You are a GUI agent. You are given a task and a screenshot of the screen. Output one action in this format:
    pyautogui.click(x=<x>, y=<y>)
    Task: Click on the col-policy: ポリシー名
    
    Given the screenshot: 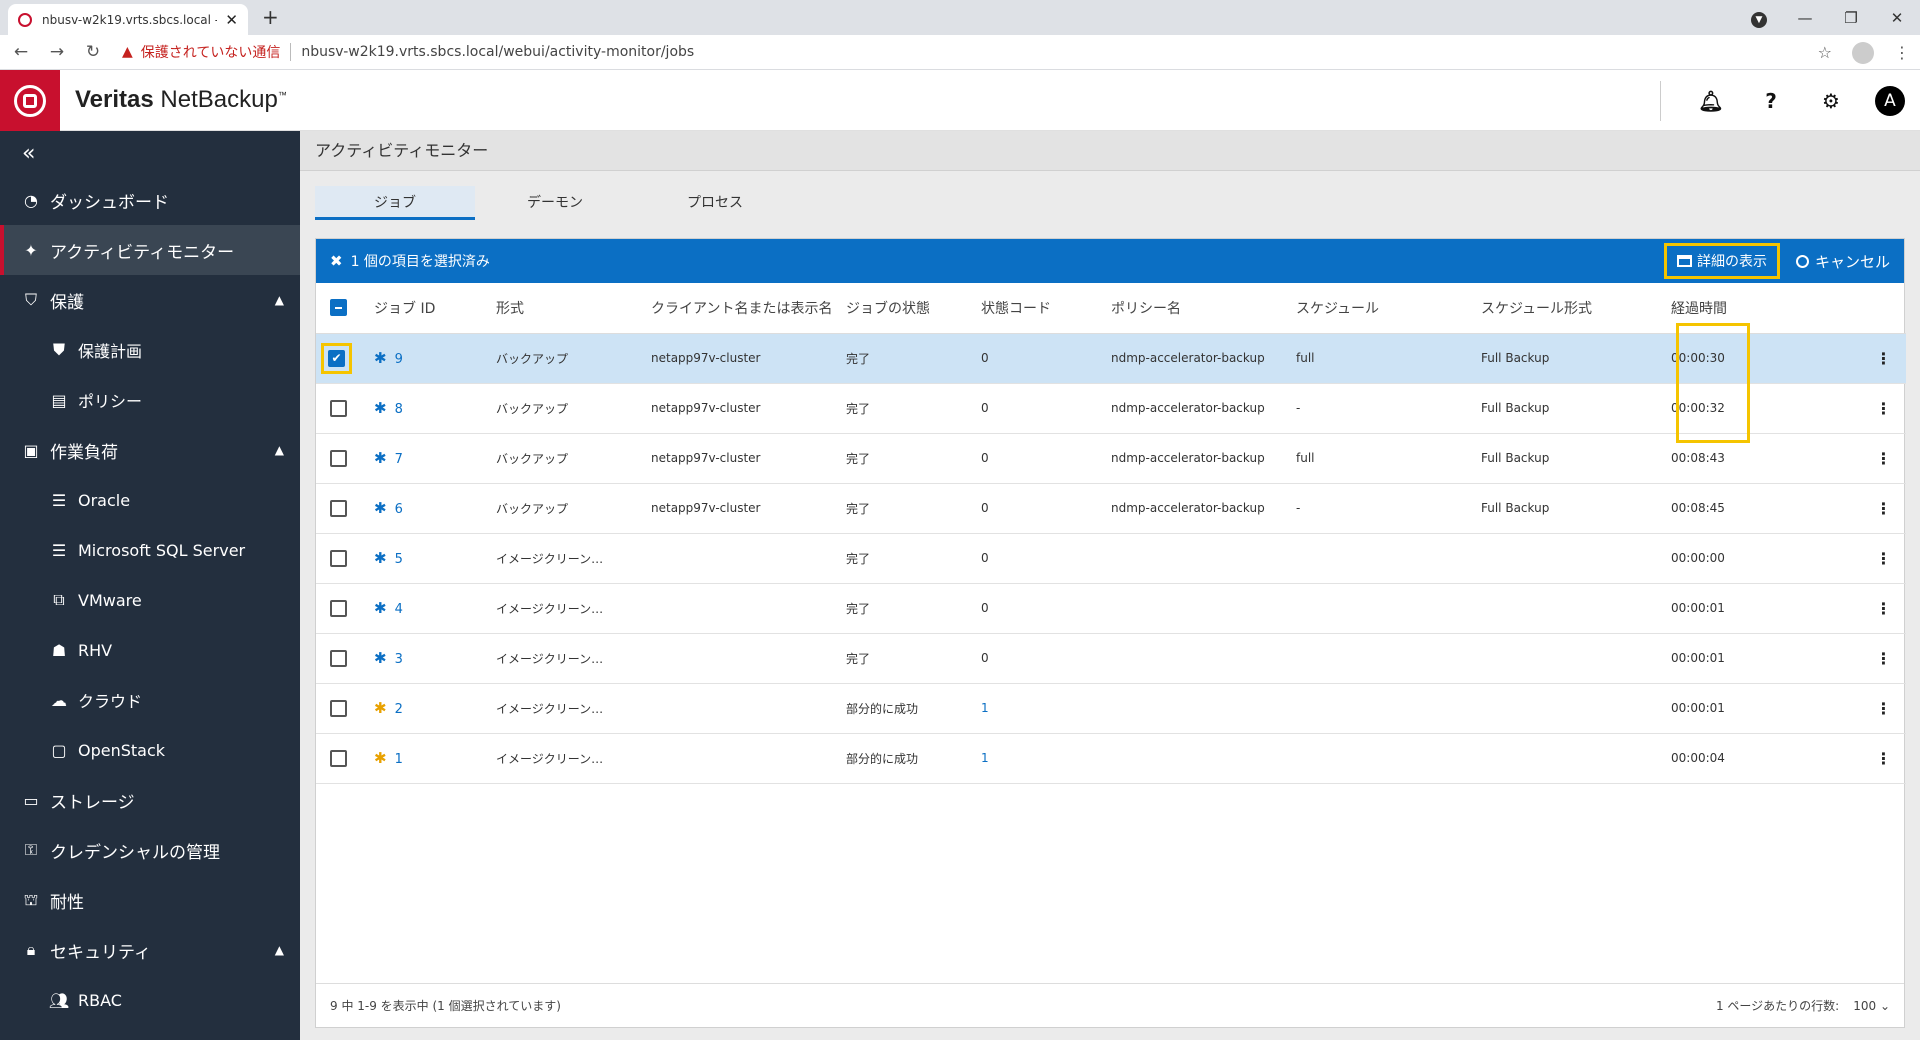 What is the action you would take?
    pyautogui.click(x=1195, y=308)
    